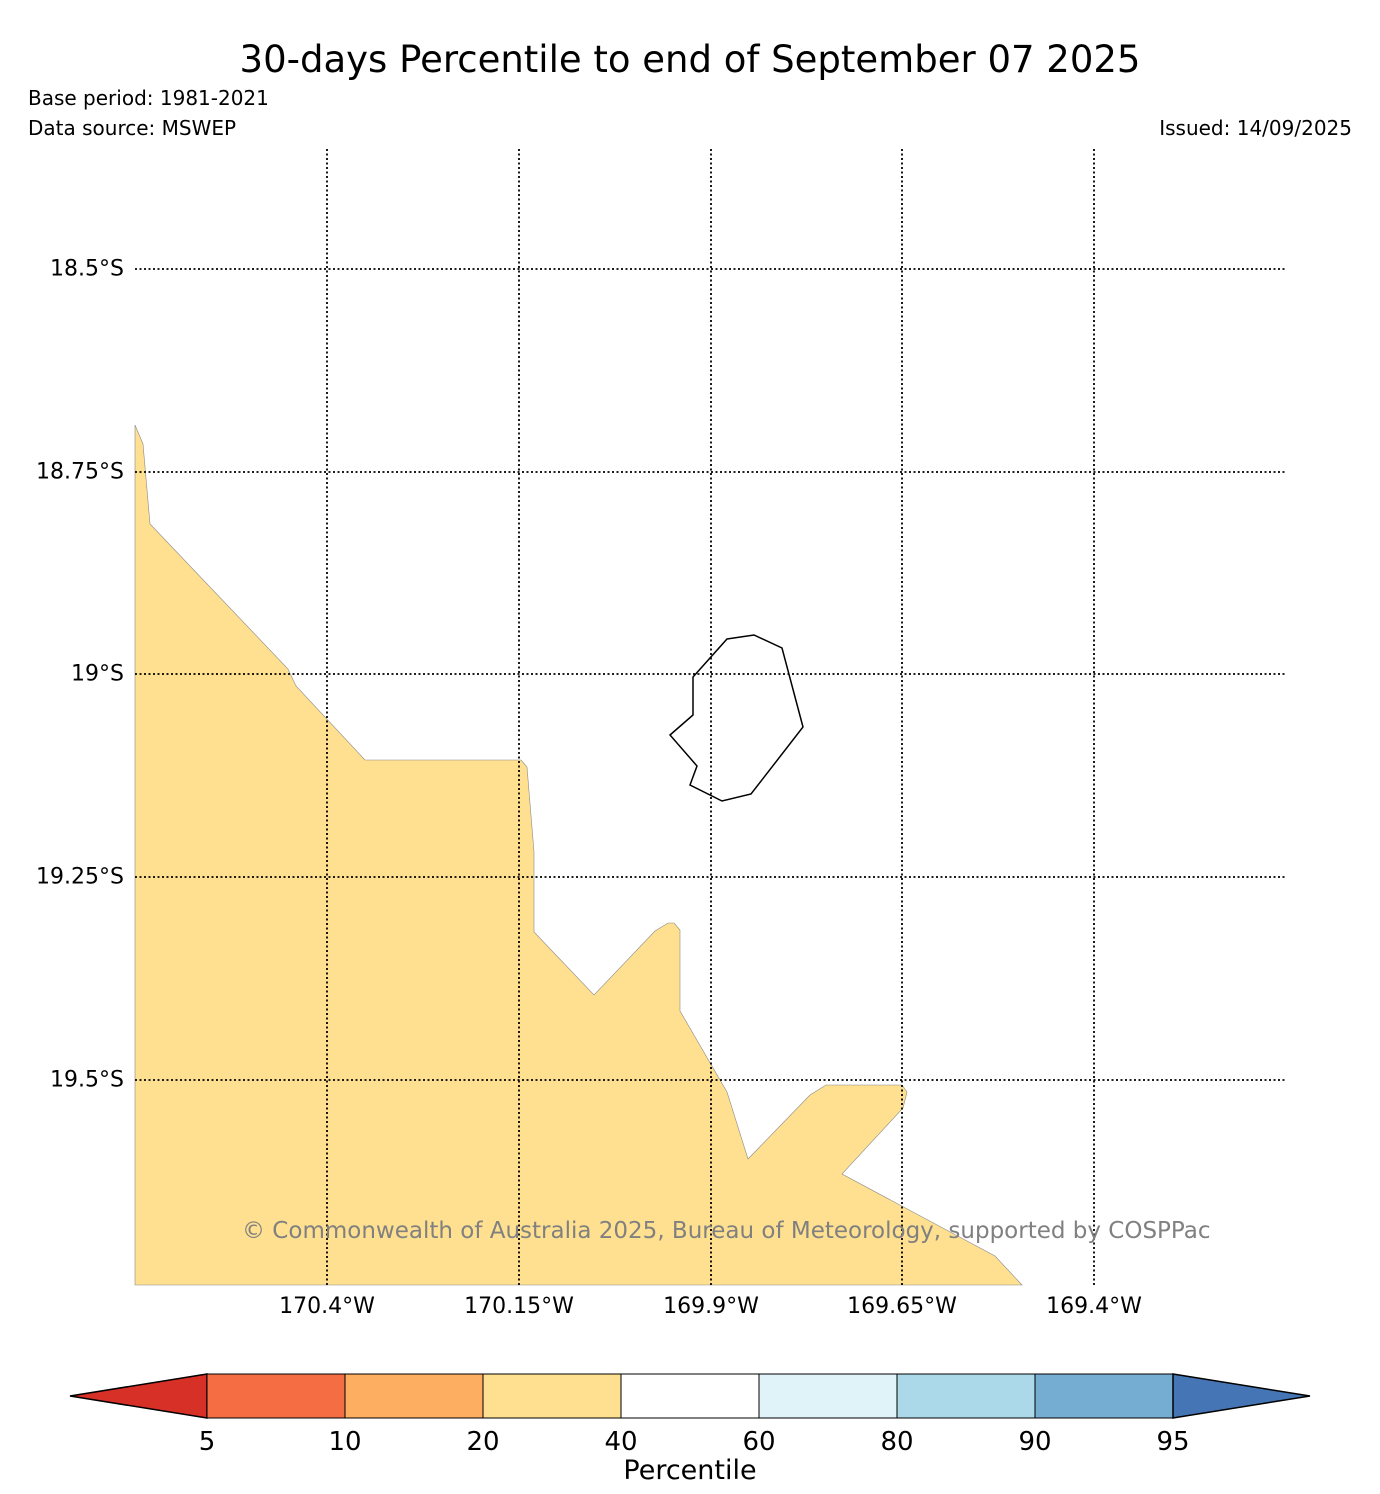 Image resolution: width=1380 pixels, height=1494 pixels. Describe the element at coordinates (711, 1306) in the screenshot. I see `lon-label: 169.9°W` at that location.